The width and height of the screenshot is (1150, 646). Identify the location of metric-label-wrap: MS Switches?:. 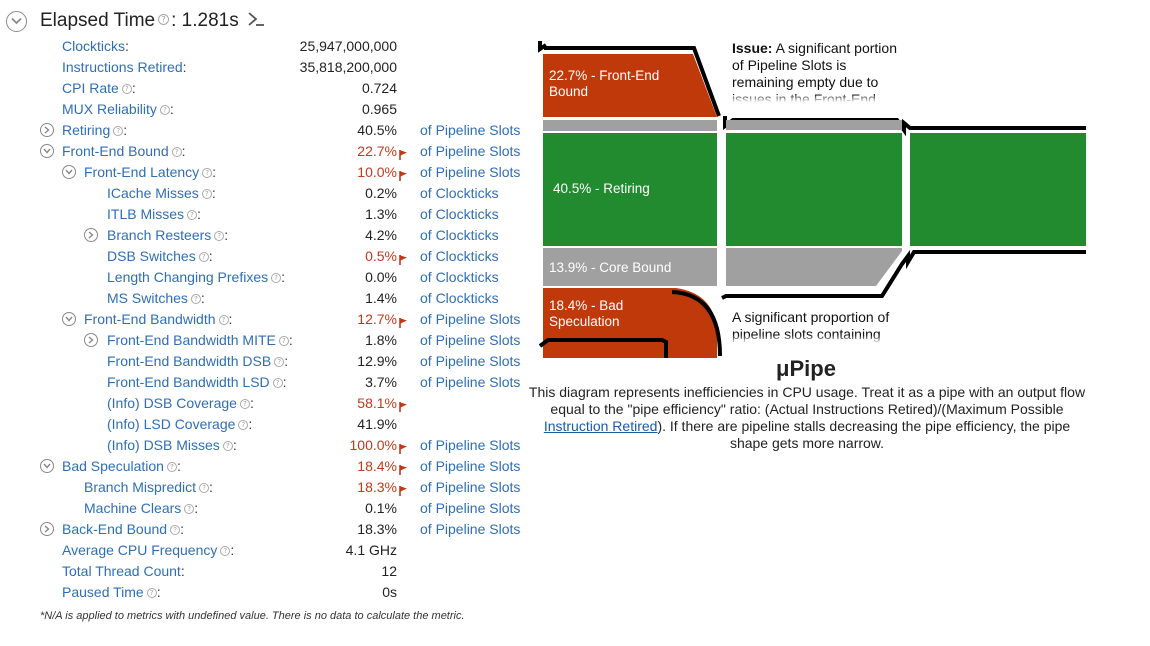
(156, 298).